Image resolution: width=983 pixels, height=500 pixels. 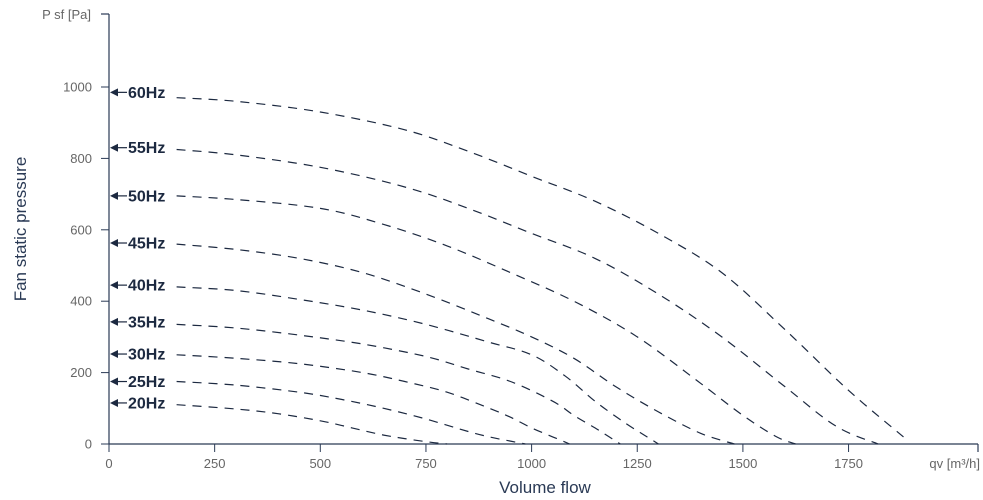 I want to click on series-label-35hz: 35Hz, so click(x=146, y=322).